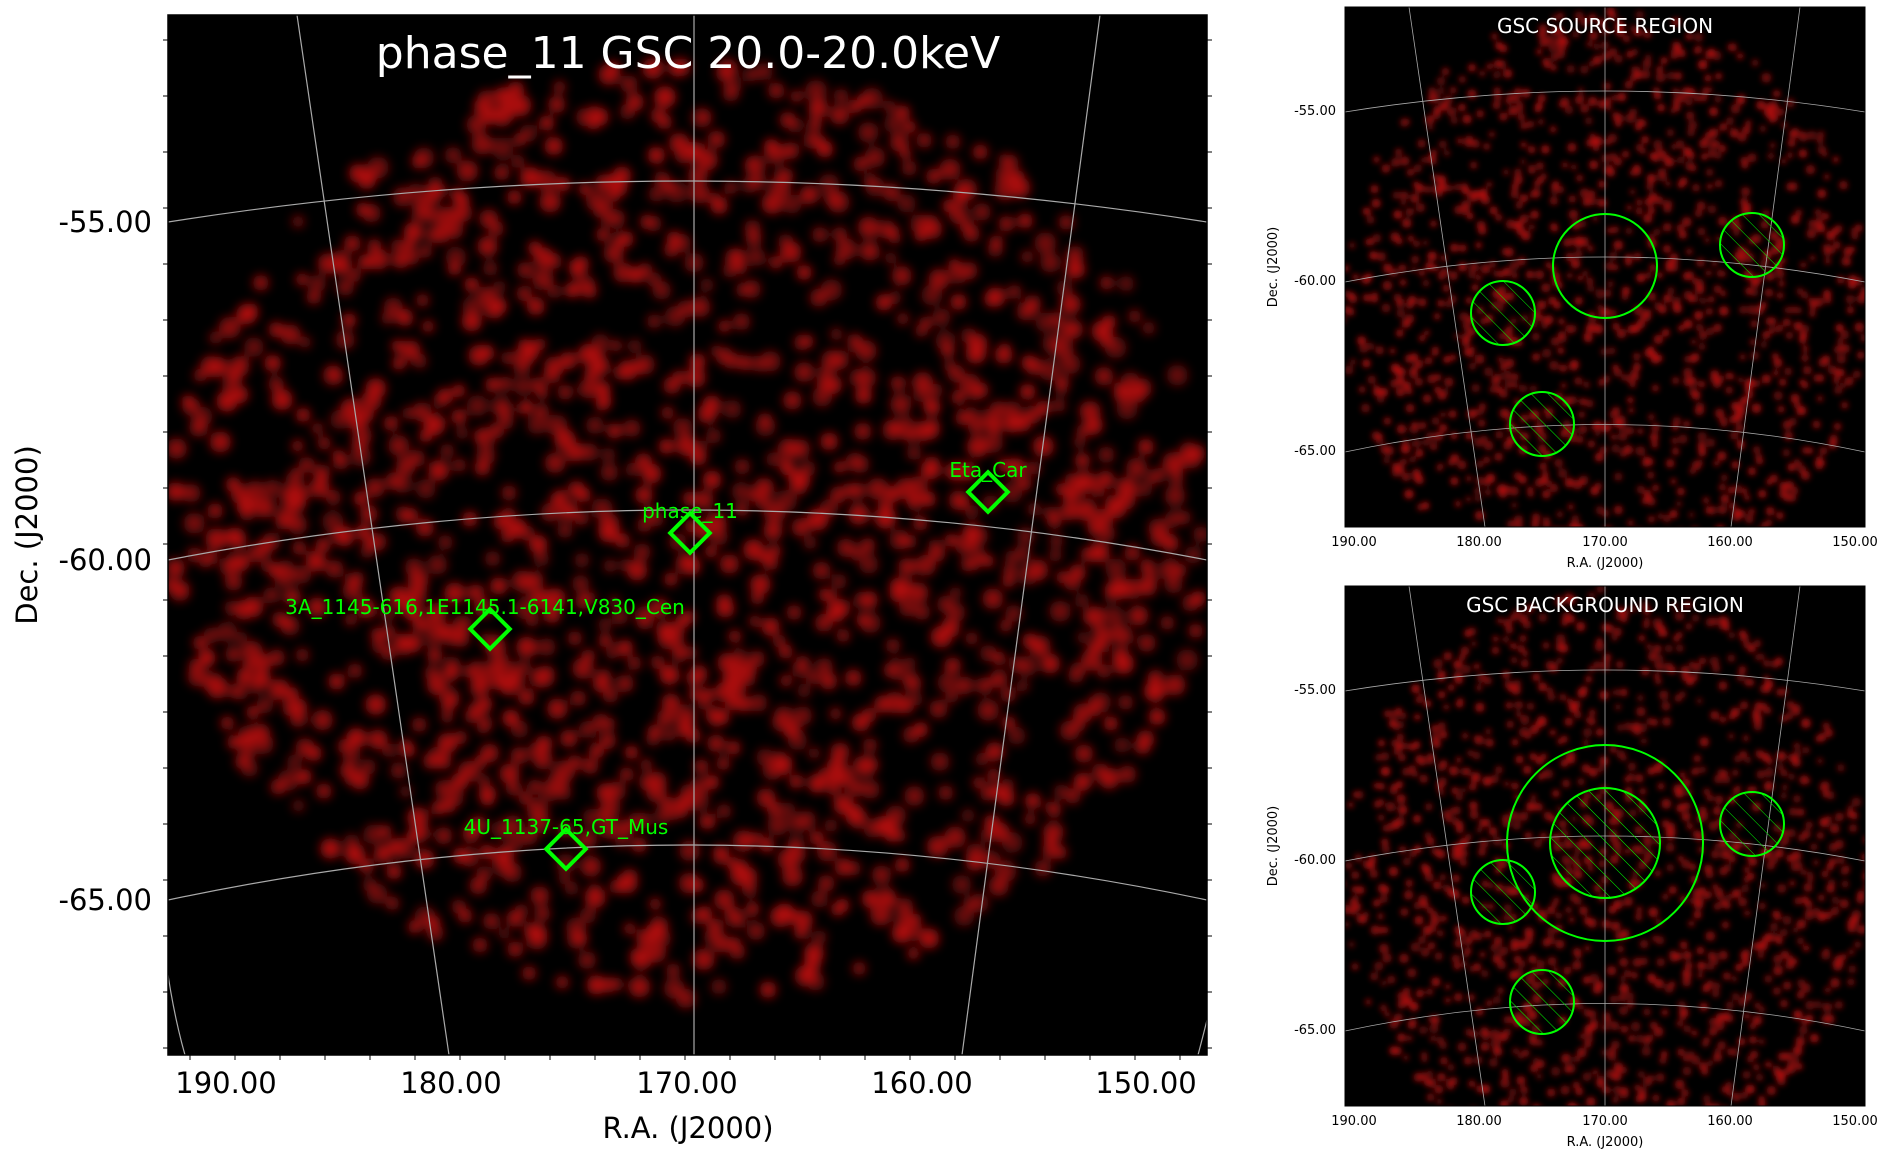  Describe the element at coordinates (485, 623) in the screenshot. I see `source-3a-1145-616: 3A_1145-616,1E1145.1-6141,V830_Cen` at that location.